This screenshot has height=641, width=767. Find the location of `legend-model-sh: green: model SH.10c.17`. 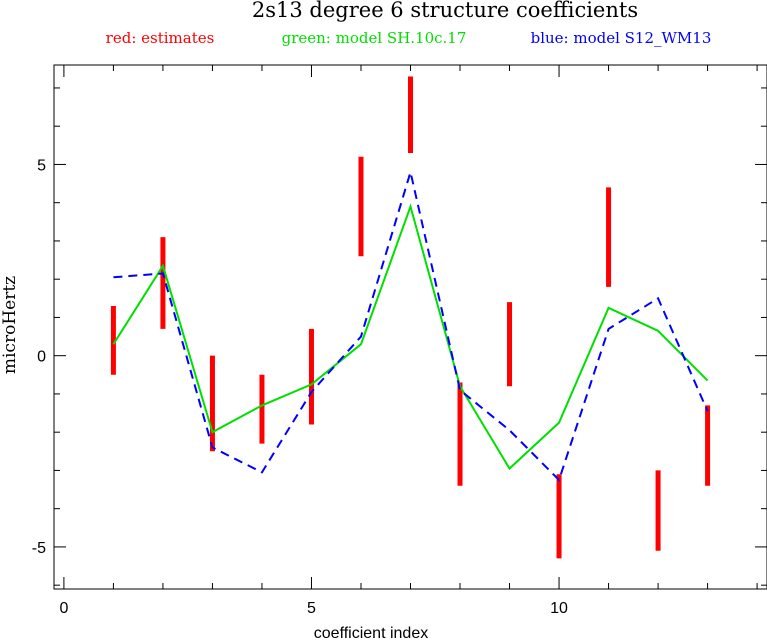

legend-model-sh: green: model SH.10c.17 is located at coordinates (374, 38).